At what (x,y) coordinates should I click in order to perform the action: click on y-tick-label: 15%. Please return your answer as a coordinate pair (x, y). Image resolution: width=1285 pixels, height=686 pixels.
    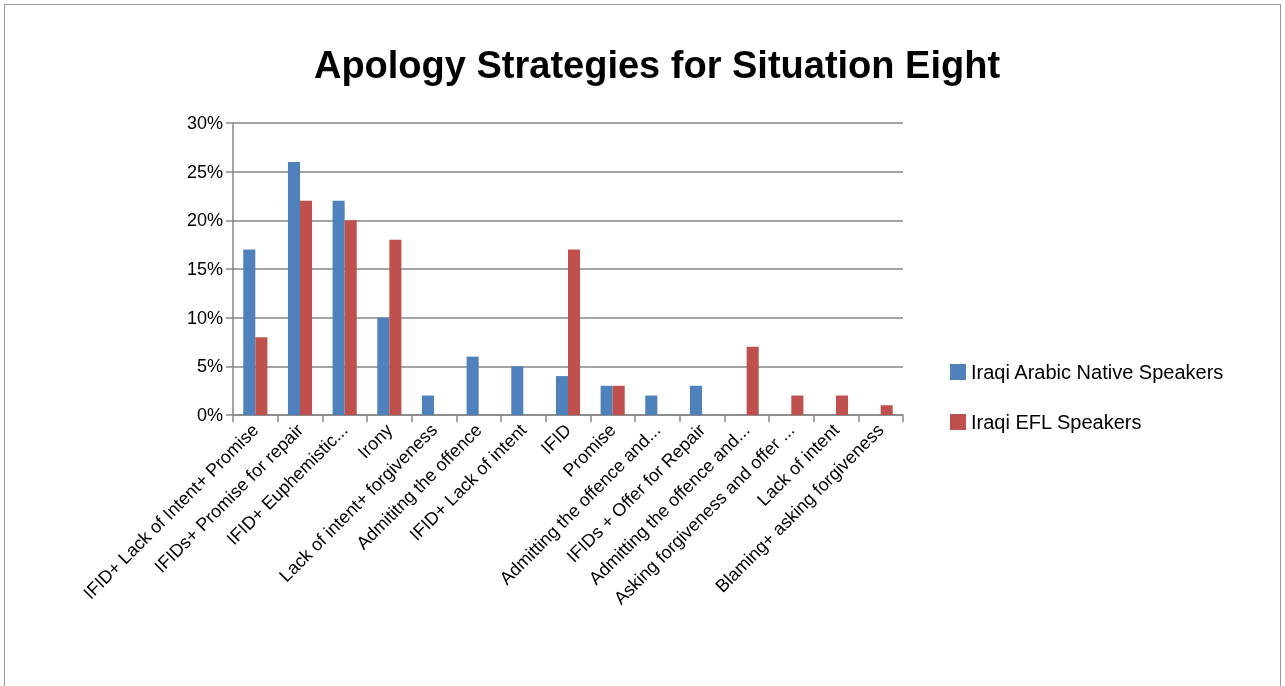
    Looking at the image, I should click on (204, 269).